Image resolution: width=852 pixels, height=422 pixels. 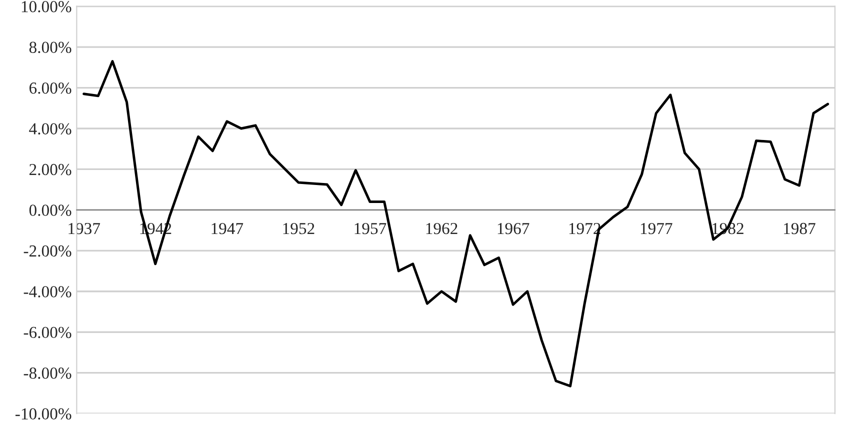 What do you see at coordinates (298, 228) in the screenshot?
I see `x-tick-label: 1952` at bounding box center [298, 228].